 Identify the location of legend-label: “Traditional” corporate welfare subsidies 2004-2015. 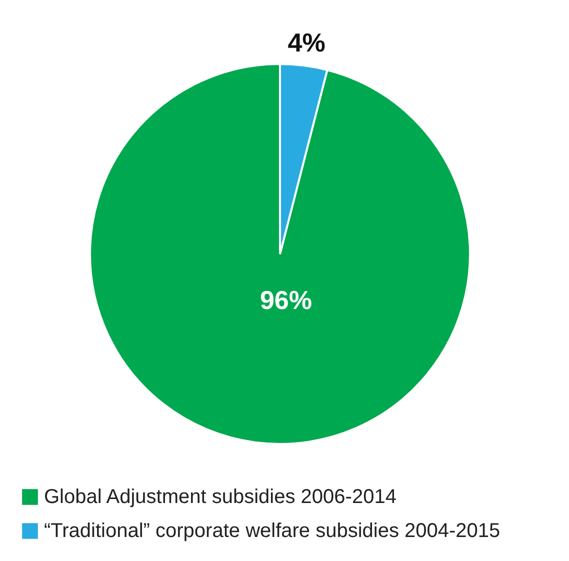
(272, 531).